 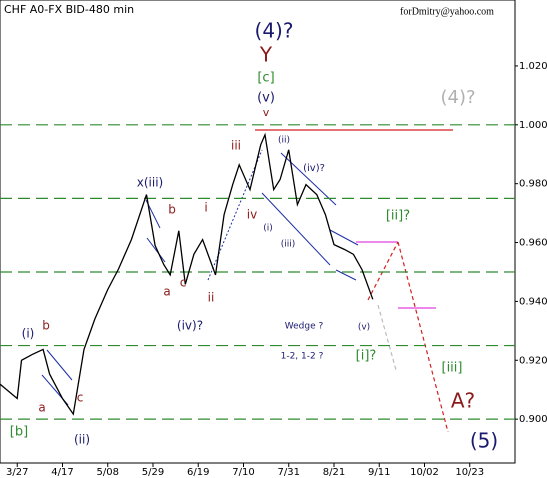 I want to click on x-tick-label: 10/23, so click(x=469, y=472).